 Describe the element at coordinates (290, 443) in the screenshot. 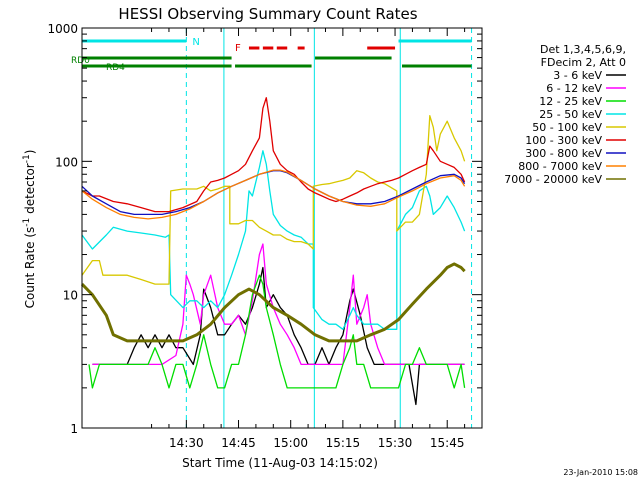

I see `x-tick-label: 15:00` at that location.